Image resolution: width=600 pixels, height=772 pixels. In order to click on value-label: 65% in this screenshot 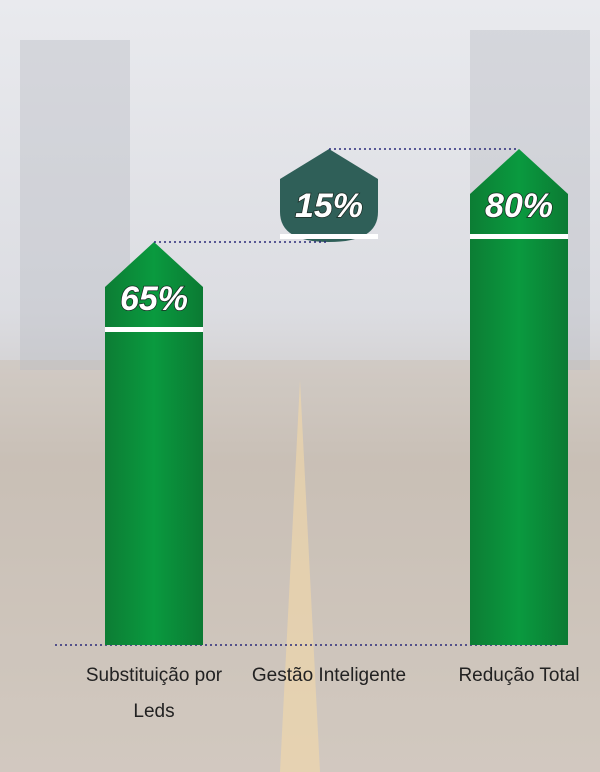, I will do `click(154, 299)`.